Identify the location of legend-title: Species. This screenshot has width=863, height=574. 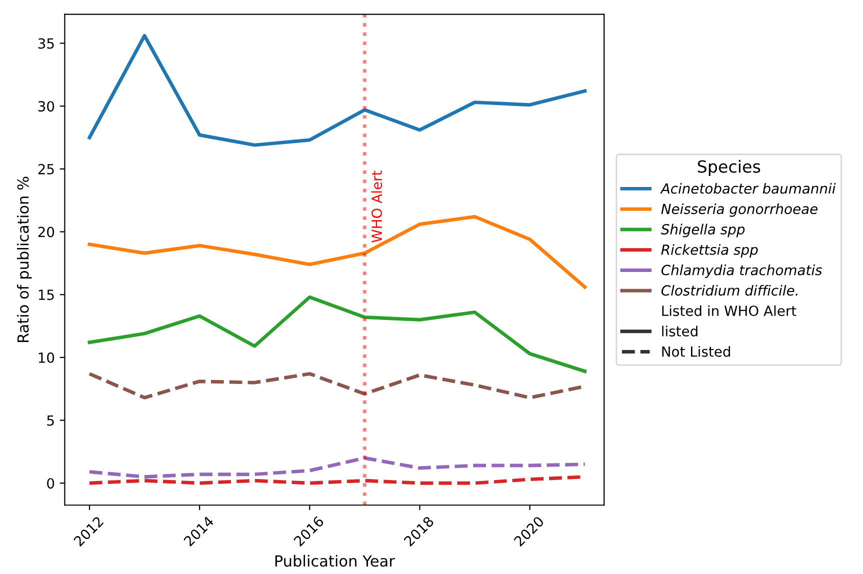
(729, 168).